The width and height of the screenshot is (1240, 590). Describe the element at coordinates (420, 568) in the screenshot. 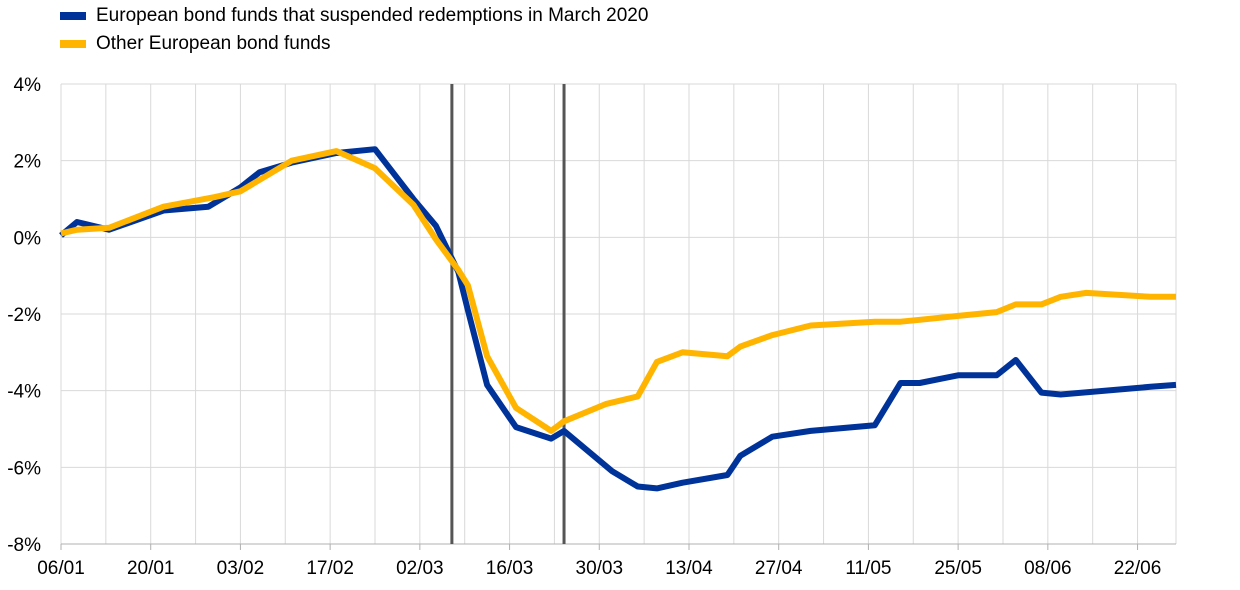

I see `x-tick-label: 02/03` at that location.